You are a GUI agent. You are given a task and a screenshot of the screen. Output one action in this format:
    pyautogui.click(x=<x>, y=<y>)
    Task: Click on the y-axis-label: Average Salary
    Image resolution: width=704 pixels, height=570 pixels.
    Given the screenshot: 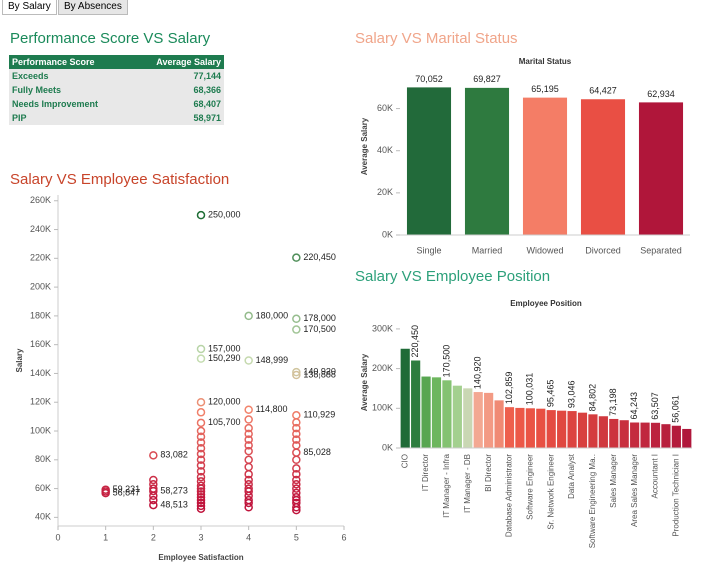 What is the action you would take?
    pyautogui.click(x=364, y=382)
    